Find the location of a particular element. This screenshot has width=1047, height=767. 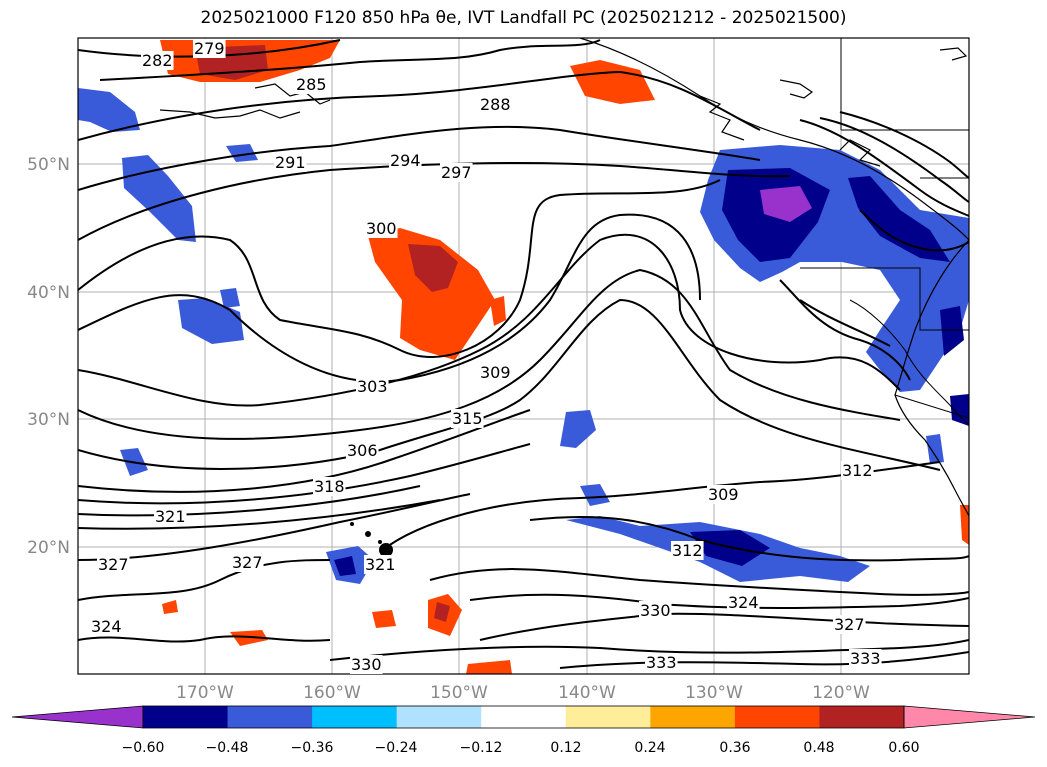

lat-tick-label: 40°N is located at coordinates (48, 293).